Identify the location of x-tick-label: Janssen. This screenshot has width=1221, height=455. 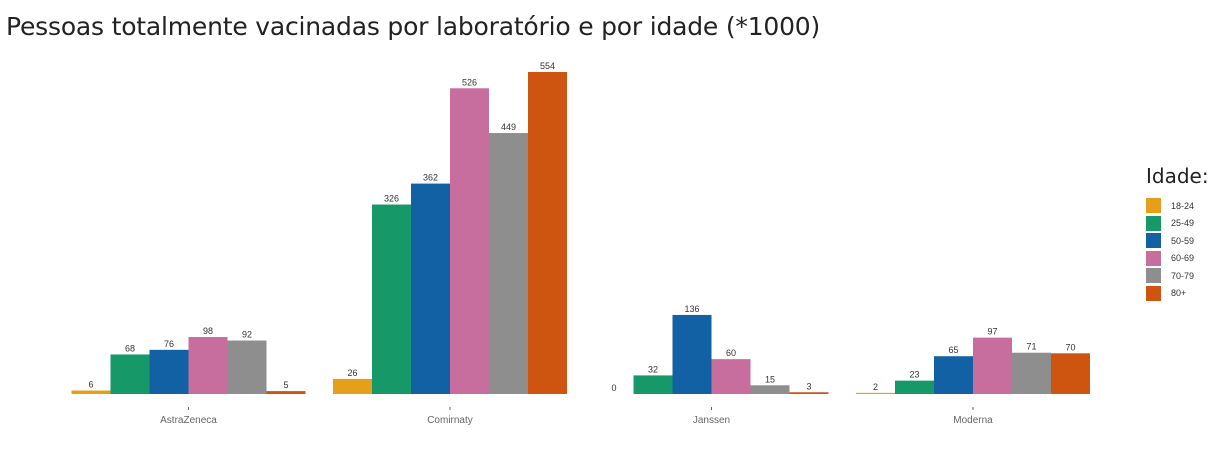
(711, 420).